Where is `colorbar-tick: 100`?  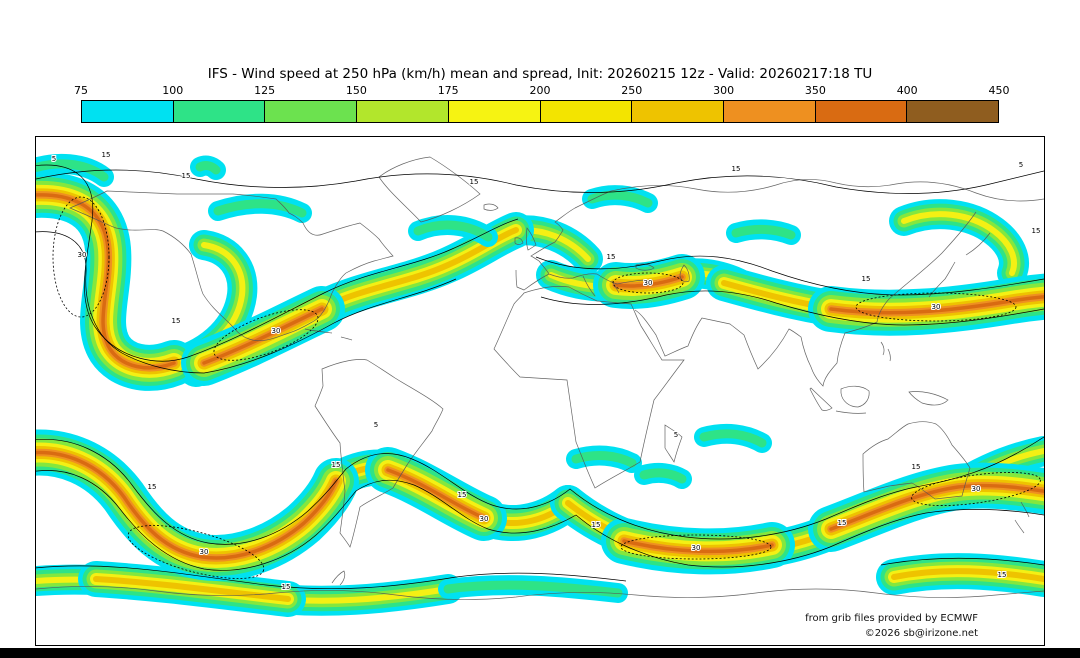
colorbar-tick: 100 is located at coordinates (173, 90).